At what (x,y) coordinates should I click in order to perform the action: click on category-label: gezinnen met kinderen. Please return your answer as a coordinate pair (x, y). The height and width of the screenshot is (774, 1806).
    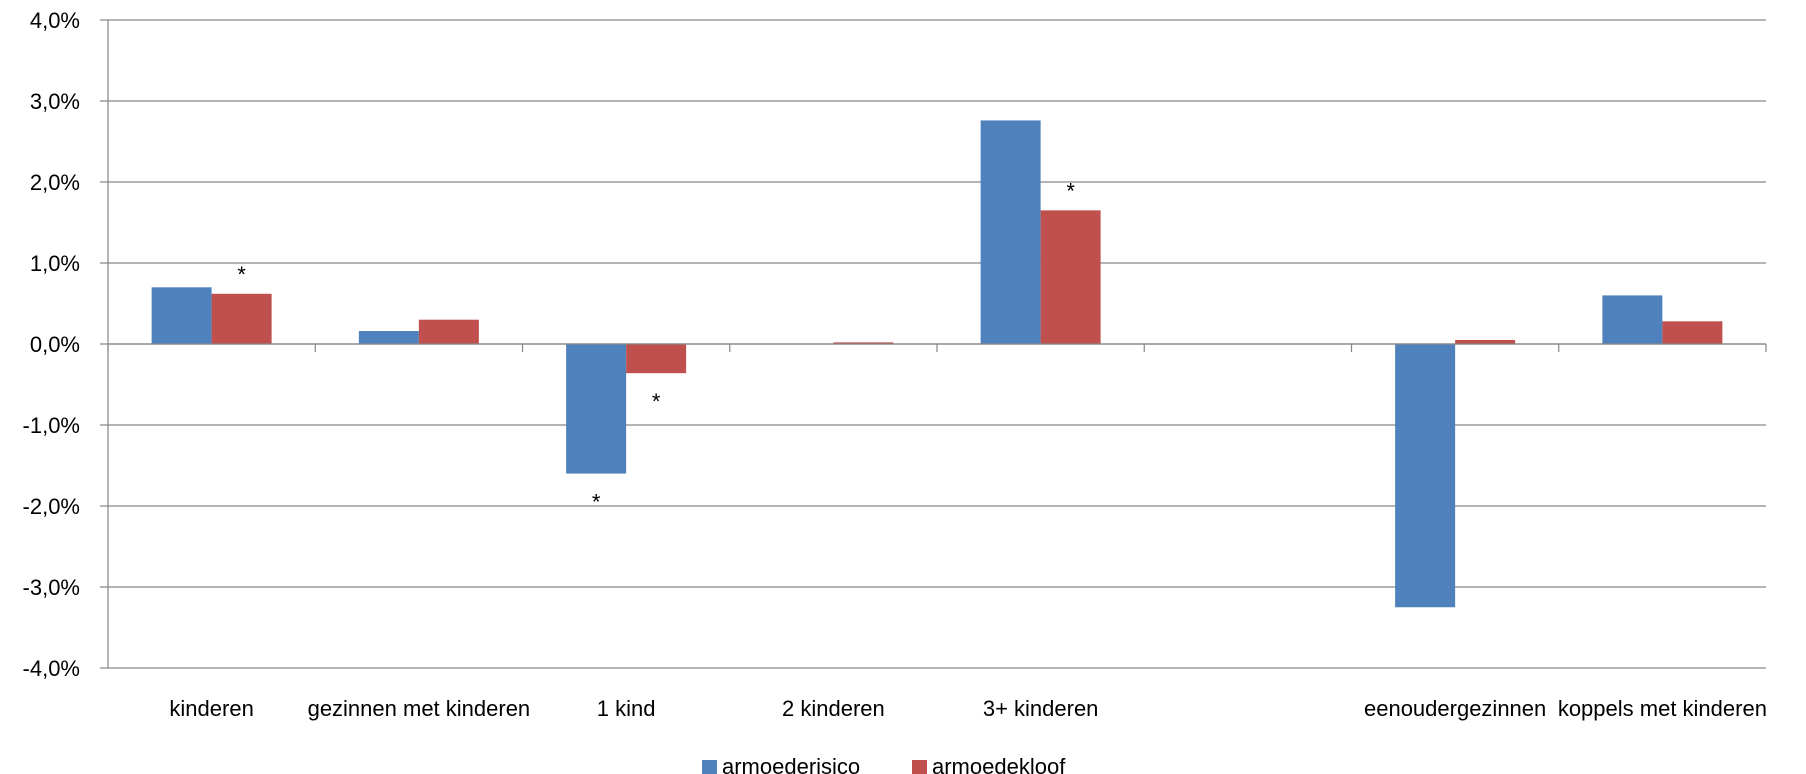
    Looking at the image, I should click on (419, 708).